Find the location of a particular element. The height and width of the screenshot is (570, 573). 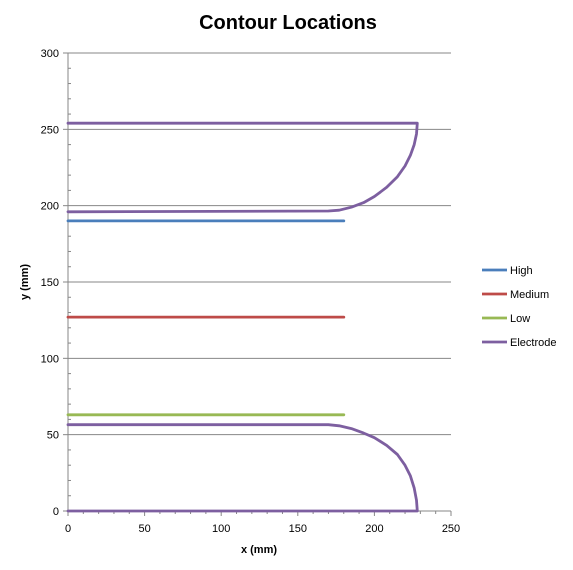

x-axis-title: x (mm) is located at coordinates (259, 550).